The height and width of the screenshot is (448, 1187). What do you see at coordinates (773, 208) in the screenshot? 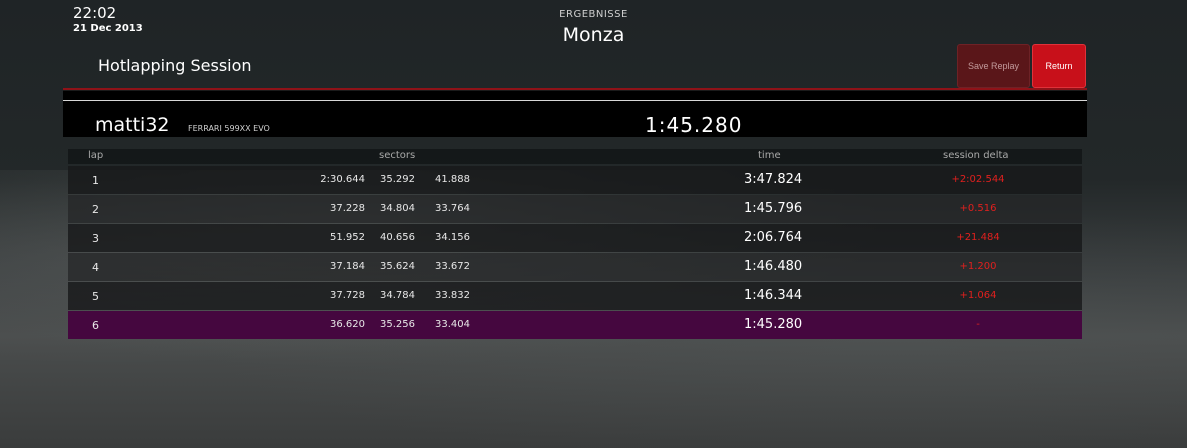
I see `lap-time: 1:45.796` at bounding box center [773, 208].